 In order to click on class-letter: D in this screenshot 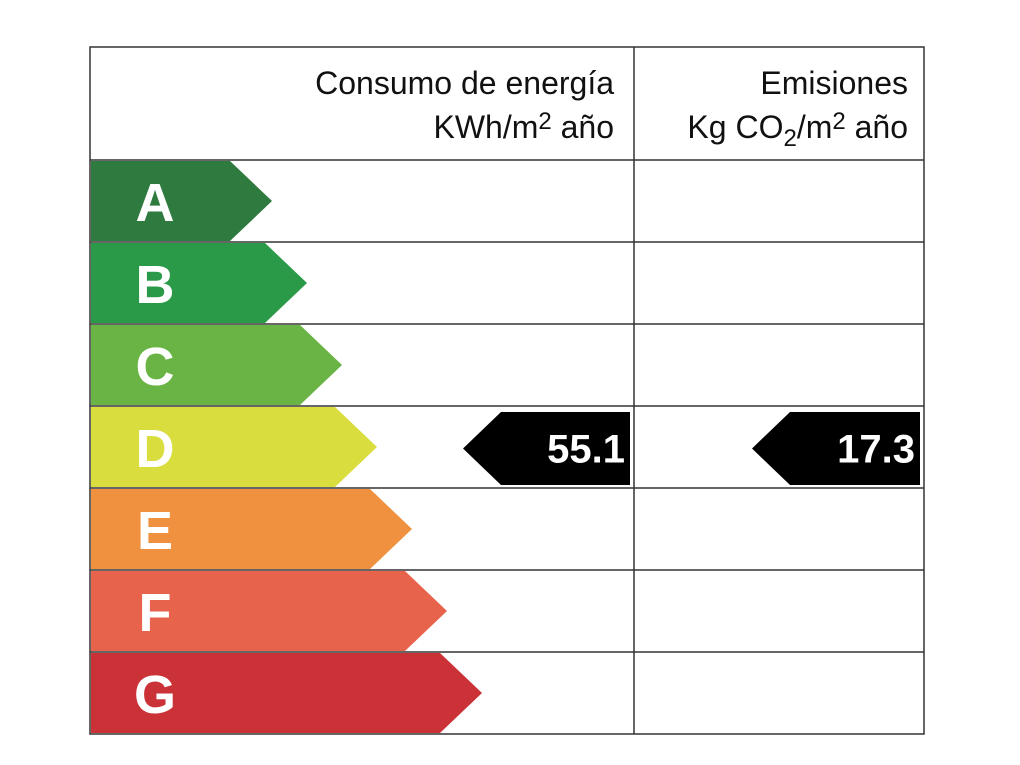, I will do `click(155, 449)`.